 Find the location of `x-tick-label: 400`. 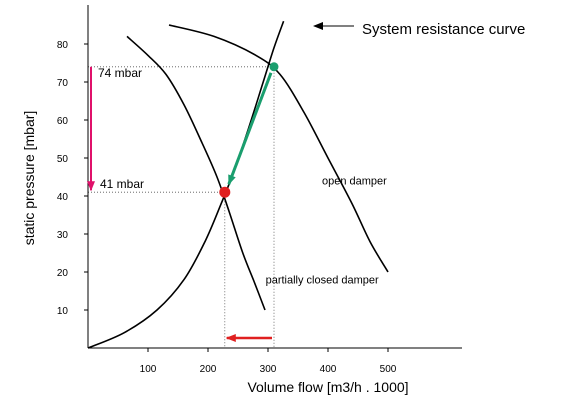

x-tick-label: 400 is located at coordinates (328, 369).